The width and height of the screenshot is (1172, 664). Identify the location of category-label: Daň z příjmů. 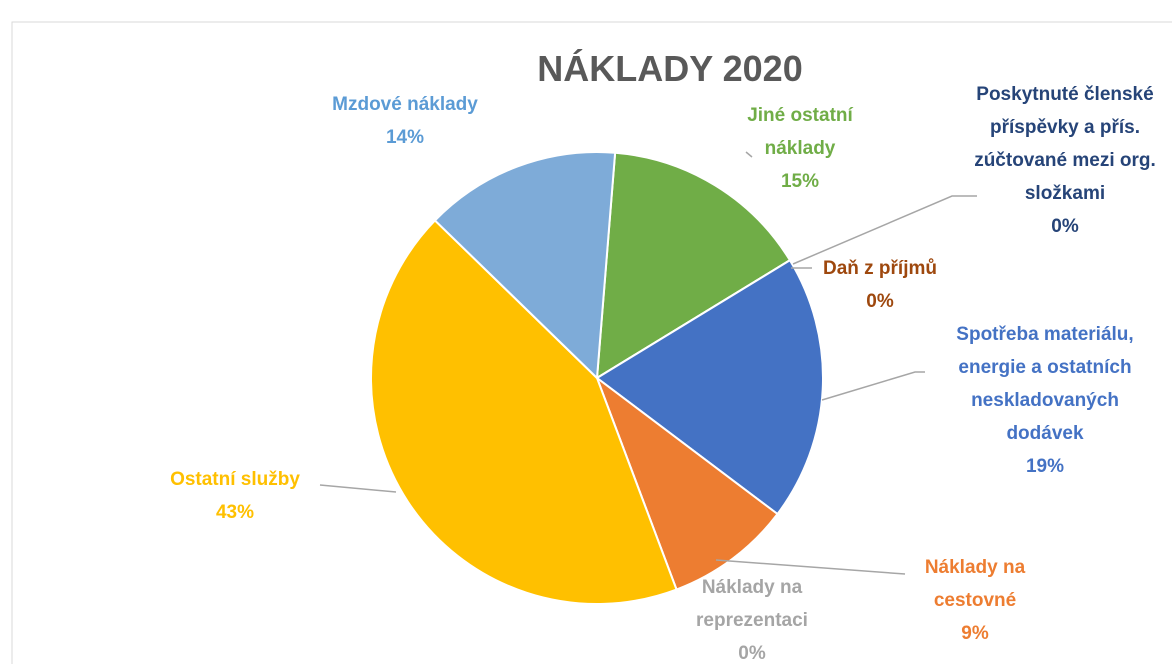
(879, 268).